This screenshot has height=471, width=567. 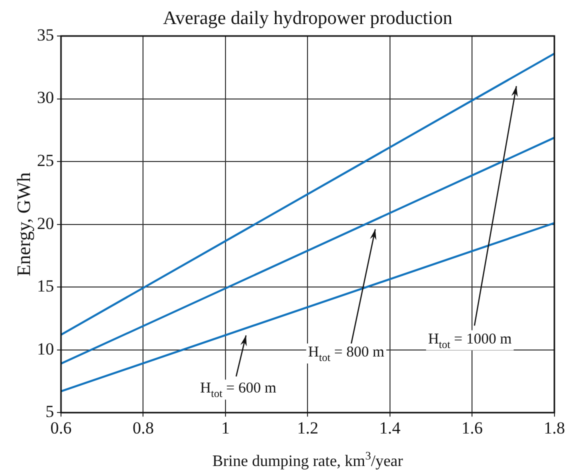 What do you see at coordinates (390, 428) in the screenshot?
I see `x-tick-label: 1.4` at bounding box center [390, 428].